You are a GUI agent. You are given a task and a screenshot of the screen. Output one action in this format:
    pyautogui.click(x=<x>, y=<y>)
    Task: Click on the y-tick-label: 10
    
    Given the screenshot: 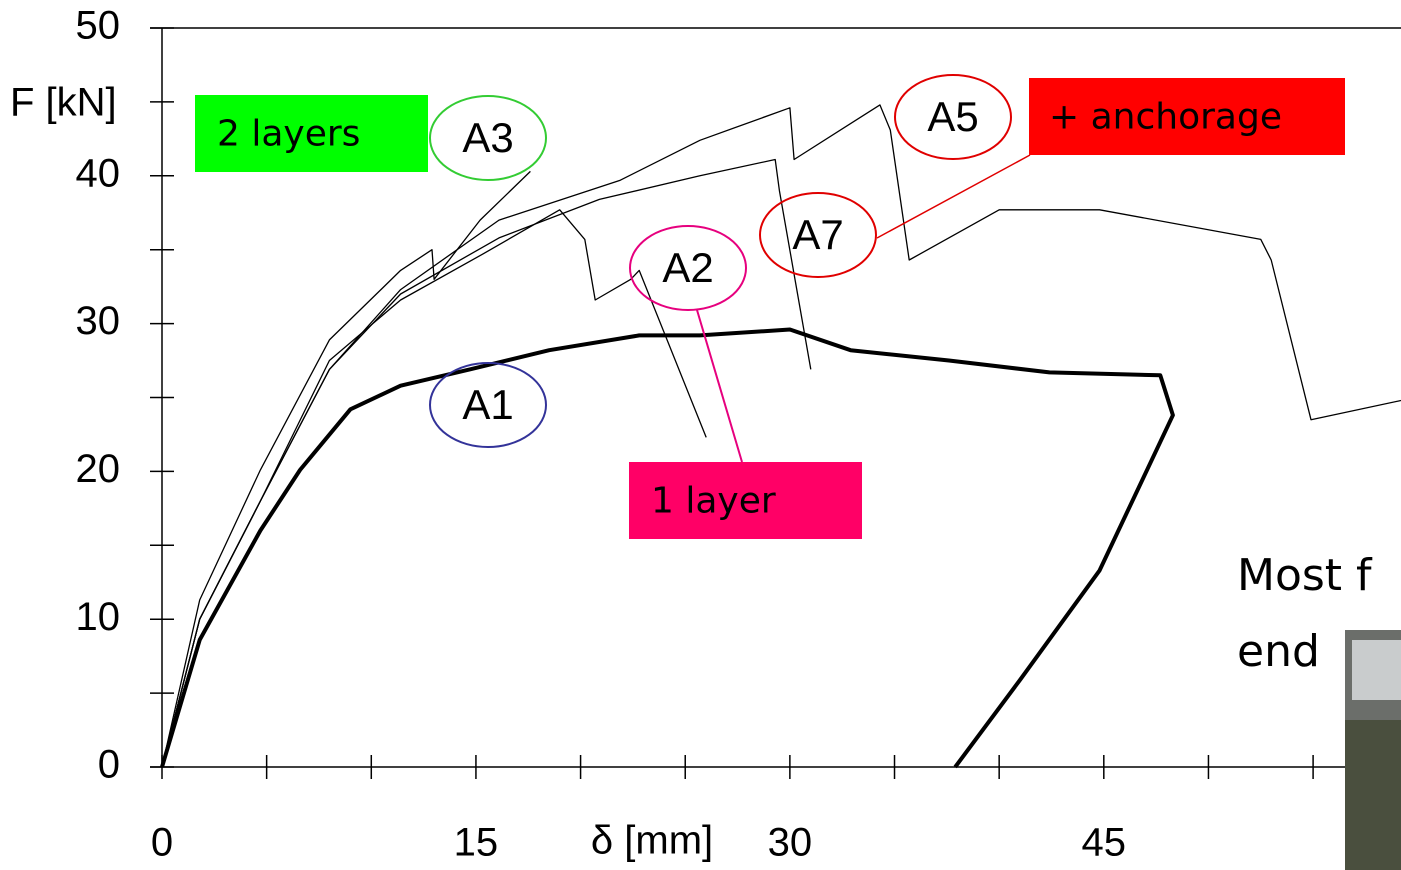 What is the action you would take?
    pyautogui.click(x=98, y=617)
    